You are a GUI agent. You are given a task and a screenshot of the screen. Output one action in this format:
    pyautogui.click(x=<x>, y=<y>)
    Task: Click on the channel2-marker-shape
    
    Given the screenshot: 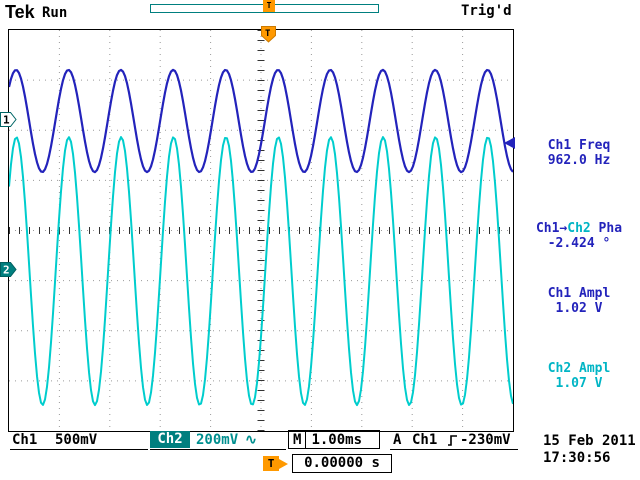 What is the action you would take?
    pyautogui.click(x=8, y=269)
    